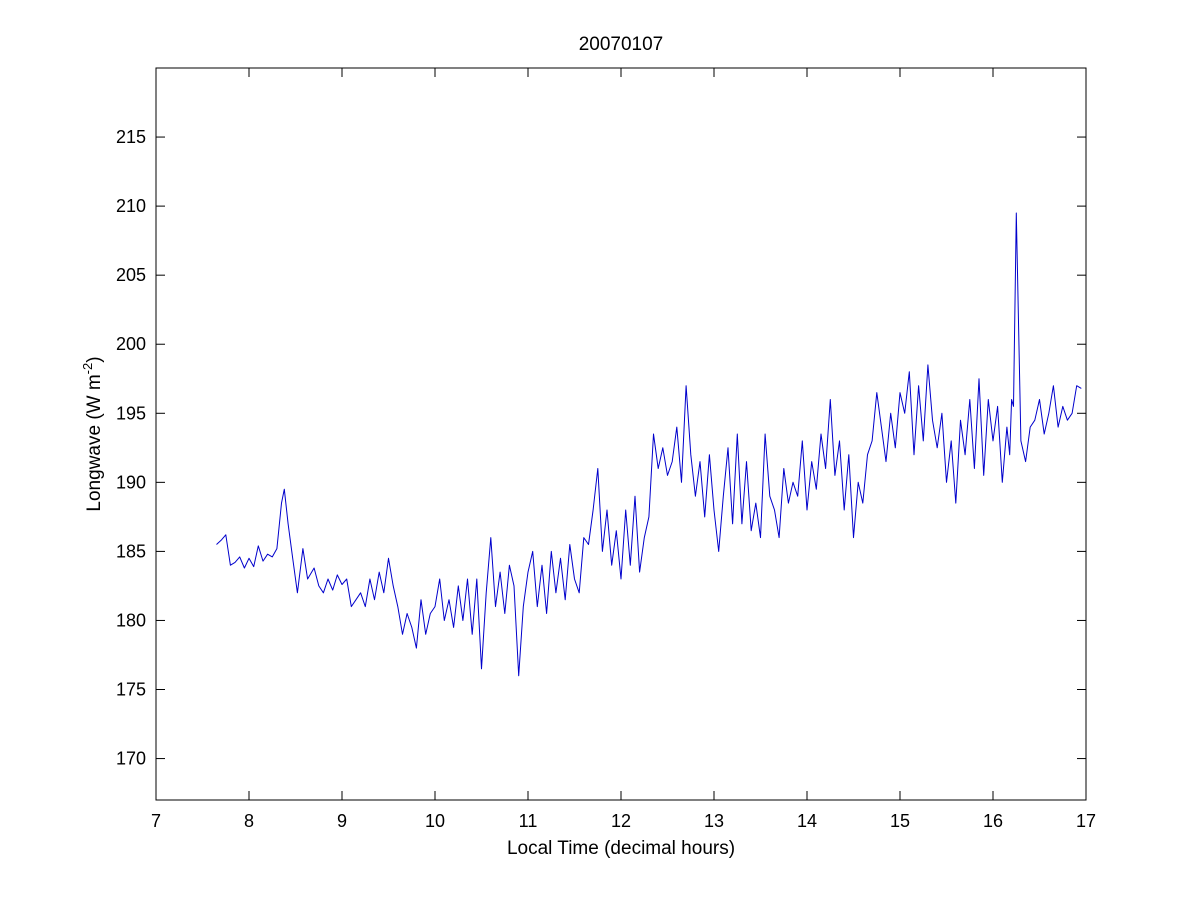 Image resolution: width=1200 pixels, height=905 pixels. What do you see at coordinates (435, 821) in the screenshot?
I see `x-tick-label: 10` at bounding box center [435, 821].